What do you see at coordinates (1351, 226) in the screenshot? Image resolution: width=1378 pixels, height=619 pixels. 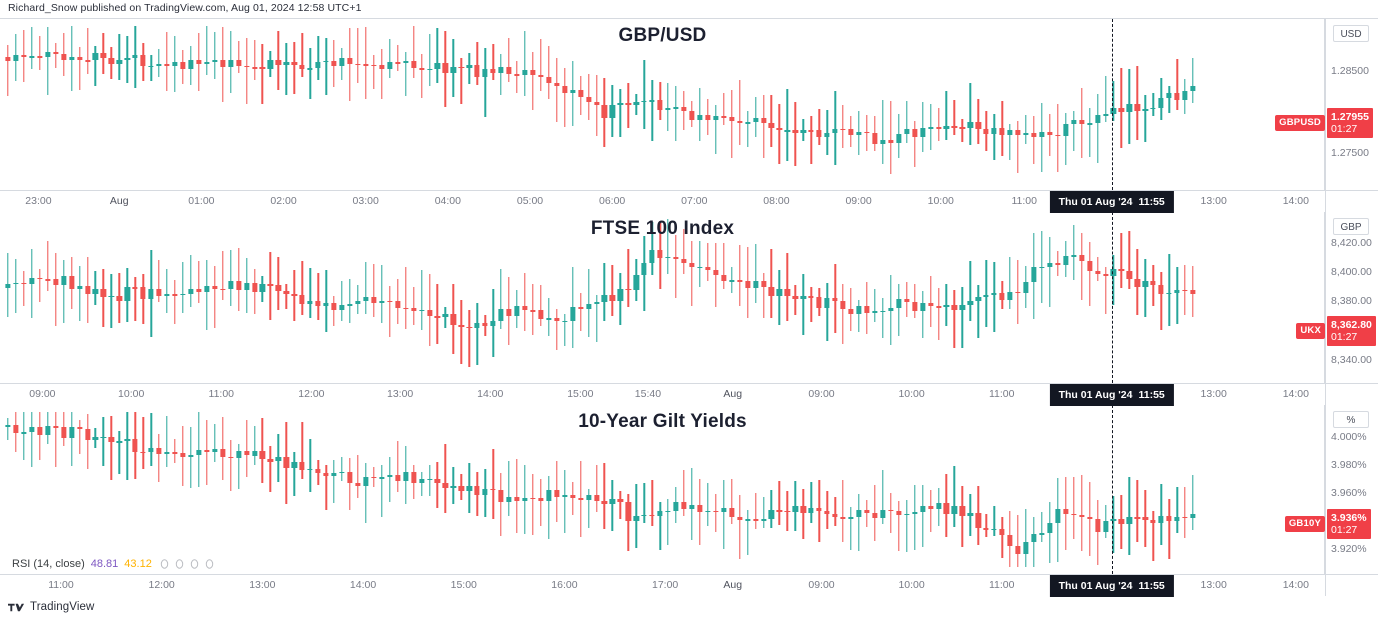 I see `price-axis-unit-box: GBP` at bounding box center [1351, 226].